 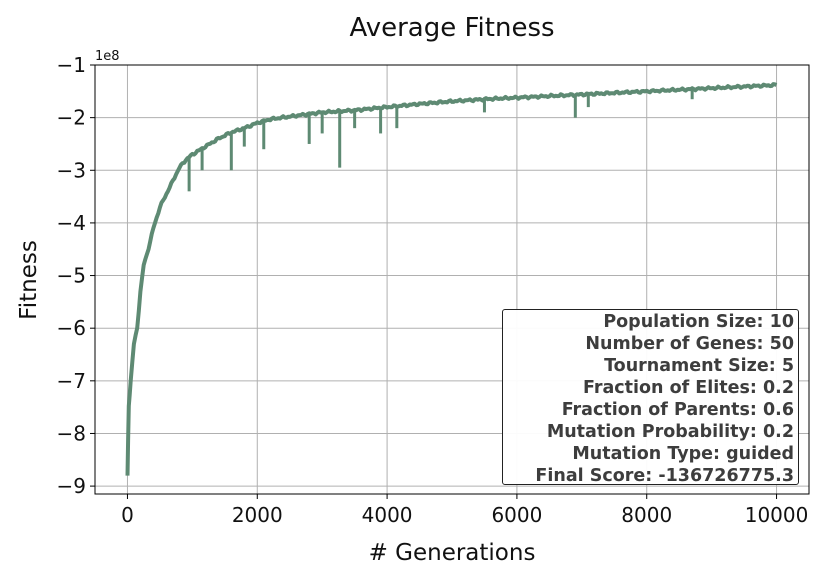 What do you see at coordinates (683, 454) in the screenshot?
I see `info-mutation-type: Mutation Type: guided` at bounding box center [683, 454].